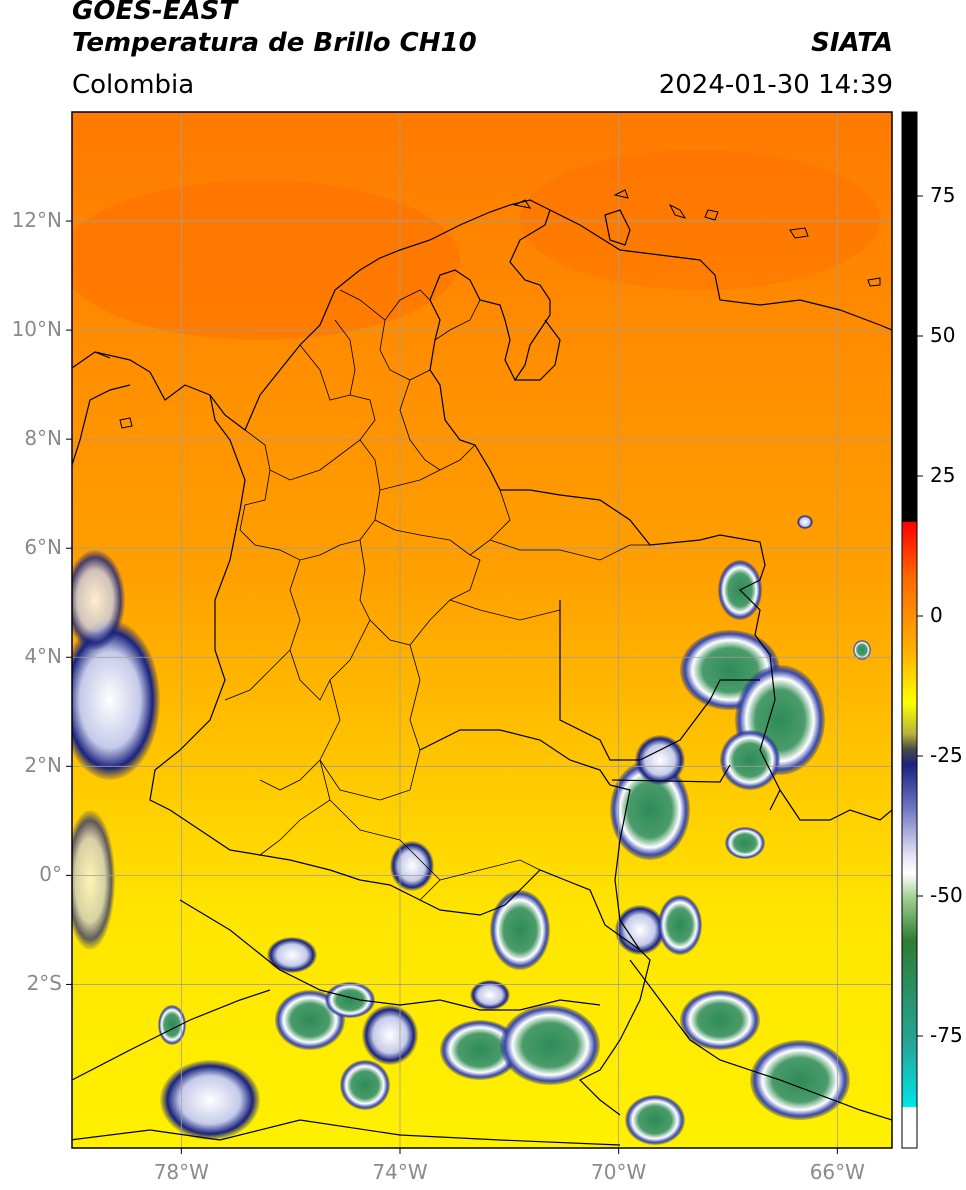 The width and height of the screenshot is (966, 1190). What do you see at coordinates (720, 270) in the screenshot?
I see `venezuela-coast` at bounding box center [720, 270].